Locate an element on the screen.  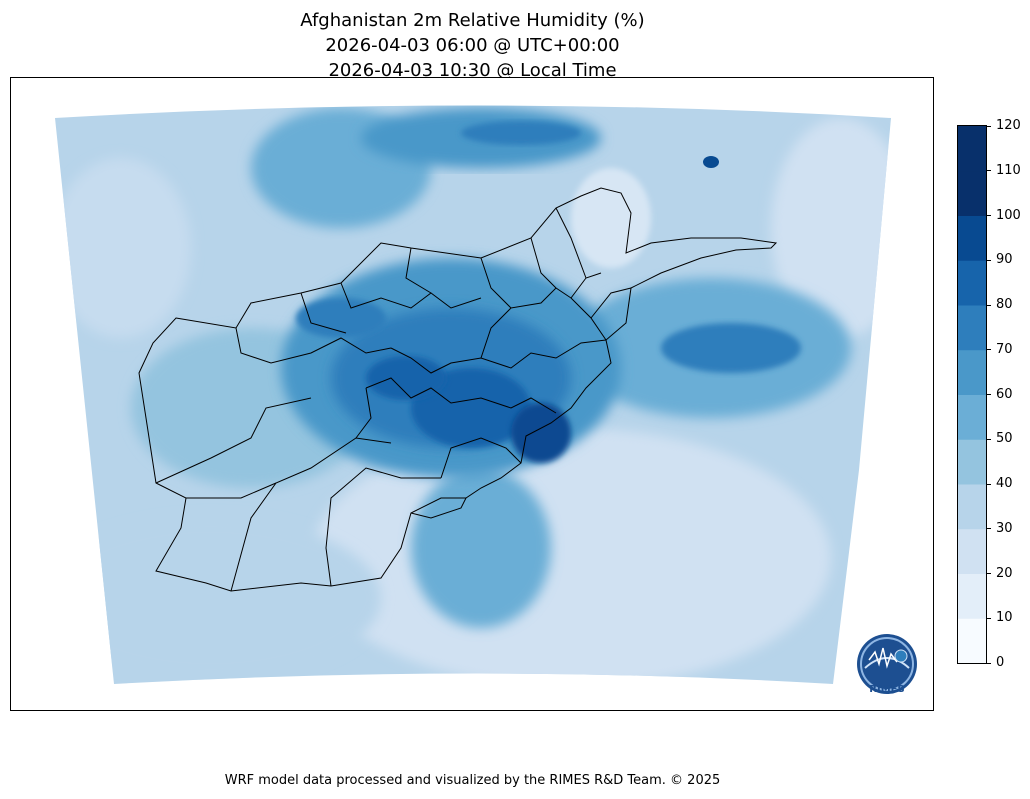
colorbar-tick-label: 60 is located at coordinates (1004, 394).